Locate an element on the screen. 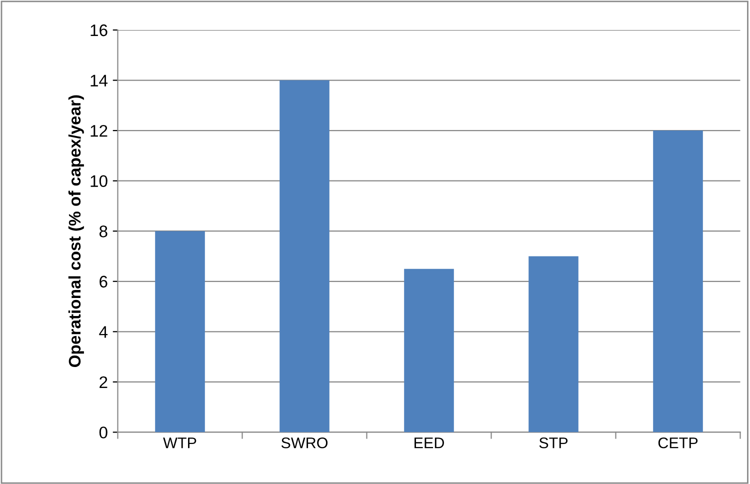 The image size is (750, 484). x-tick-label: STP is located at coordinates (553, 442).